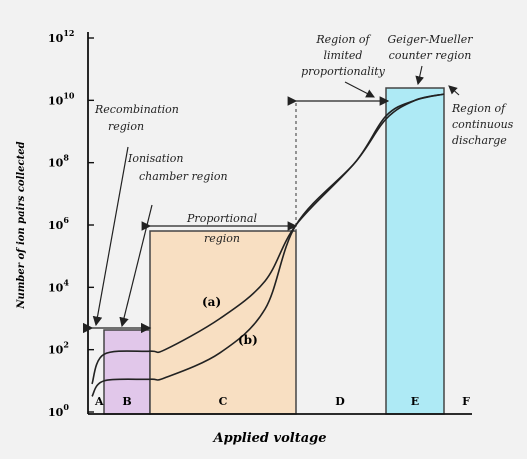 The width and height of the screenshot is (527, 459). Describe the element at coordinates (136, 266) in the screenshot. I see `ionisation-arrow` at that location.